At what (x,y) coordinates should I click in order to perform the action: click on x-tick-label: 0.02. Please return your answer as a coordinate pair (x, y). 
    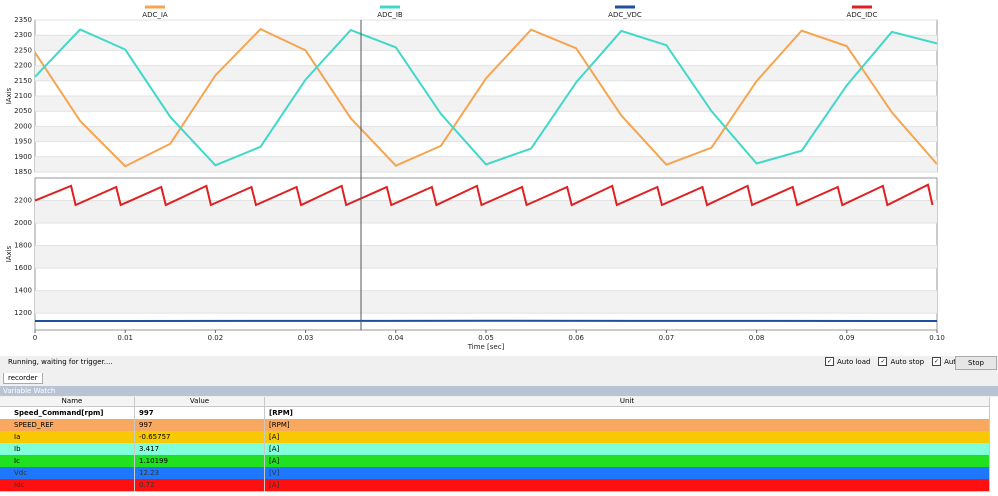
    Looking at the image, I should click on (216, 338).